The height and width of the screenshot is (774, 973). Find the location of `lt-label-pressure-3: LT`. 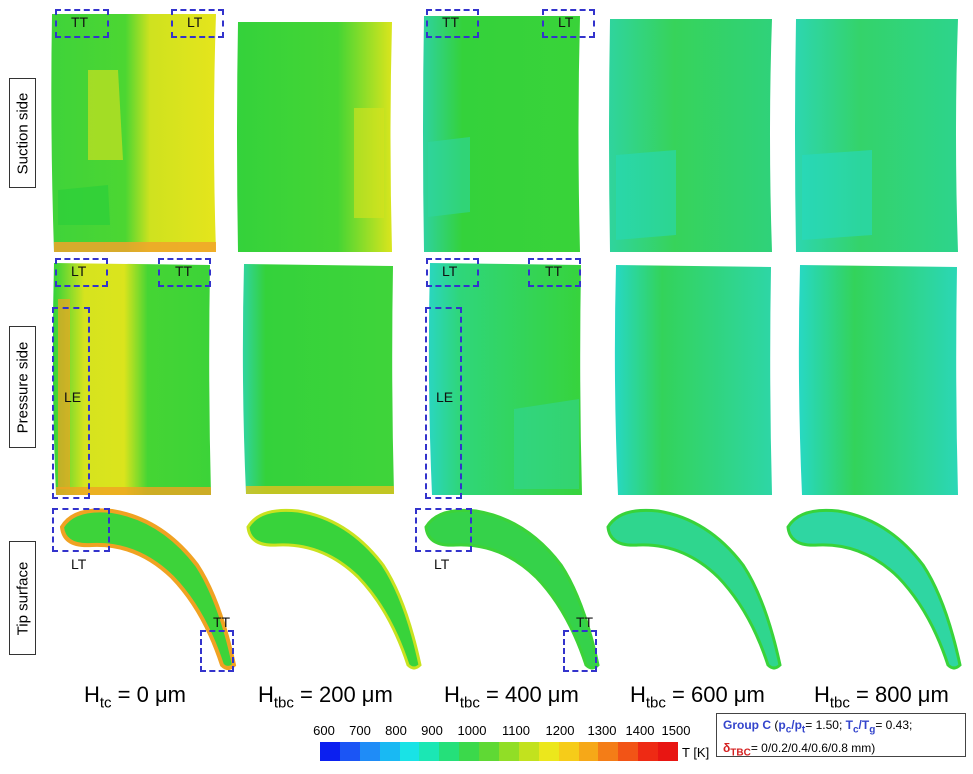

lt-label-pressure-3: LT is located at coordinates (450, 271).